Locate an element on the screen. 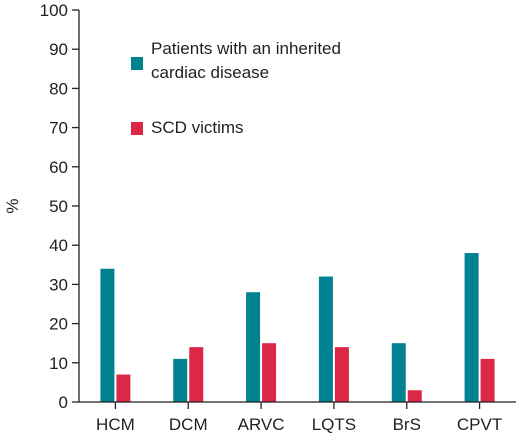  bar-scd-victims-hcm is located at coordinates (123, 388).